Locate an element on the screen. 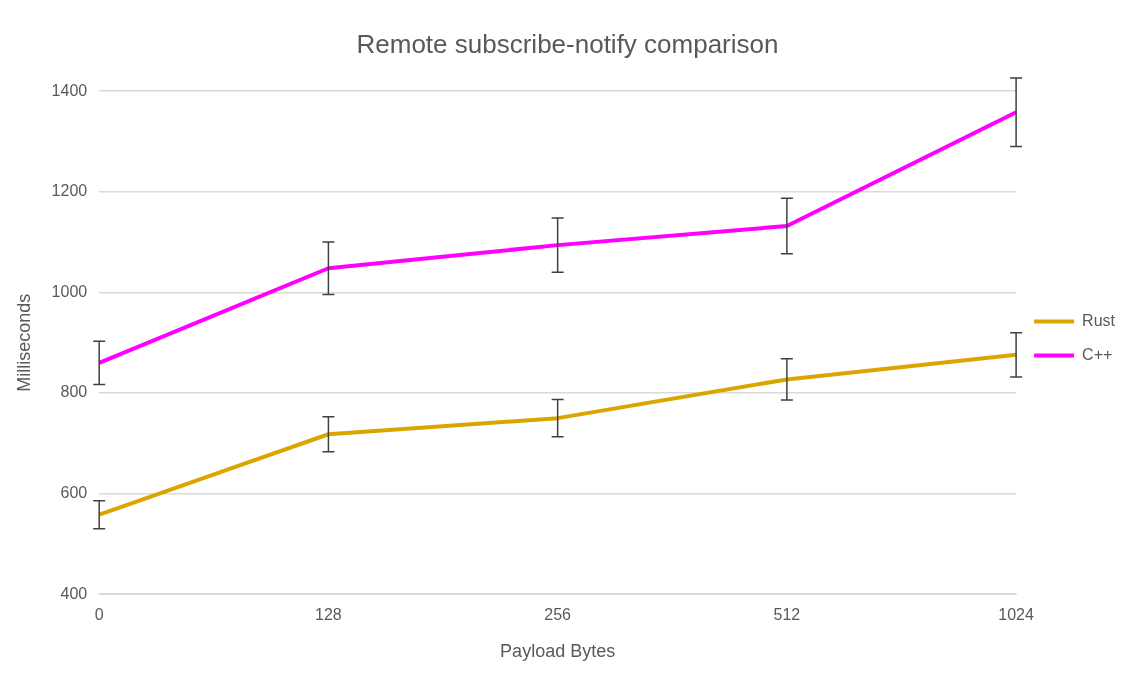 This screenshot has width=1135, height=687. x-axis-title: Payload Bytes is located at coordinates (558, 651).